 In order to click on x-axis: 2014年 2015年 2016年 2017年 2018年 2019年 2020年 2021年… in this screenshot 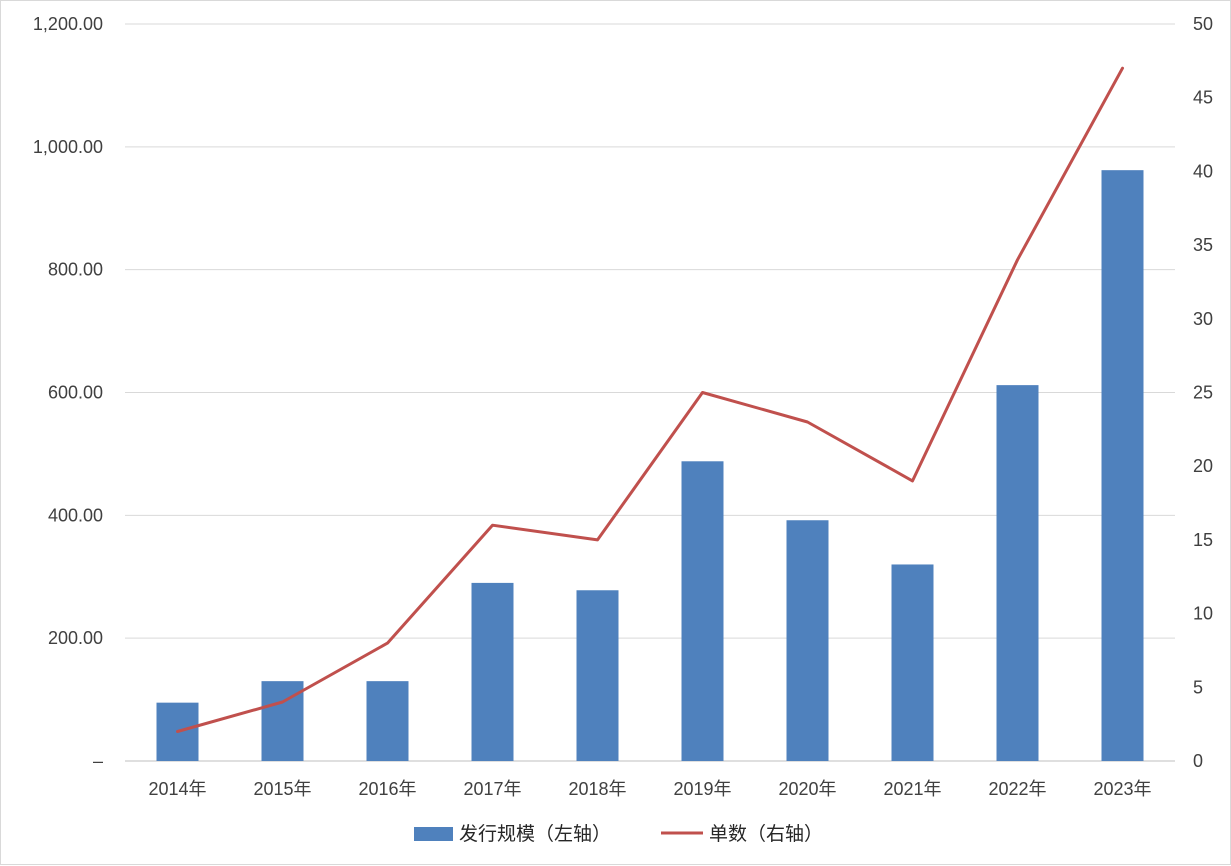, I will do `click(649, 789)`.